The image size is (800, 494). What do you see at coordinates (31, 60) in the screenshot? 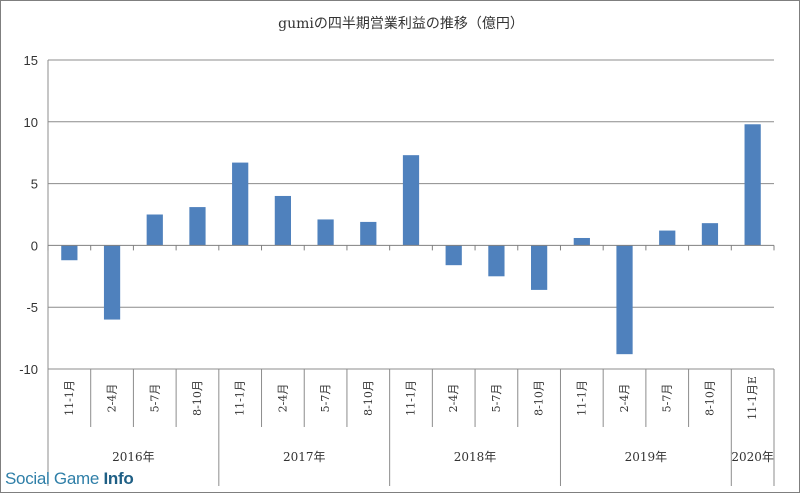
I see `y-tick-label: 15` at bounding box center [31, 60].